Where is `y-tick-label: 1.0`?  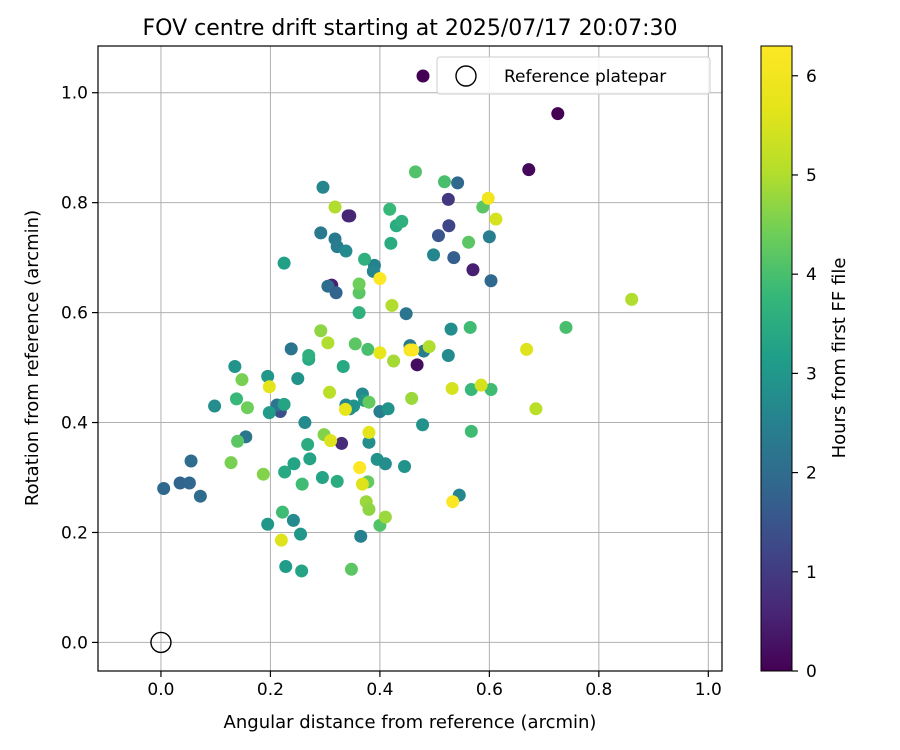
y-tick-label: 1.0 is located at coordinates (74, 94).